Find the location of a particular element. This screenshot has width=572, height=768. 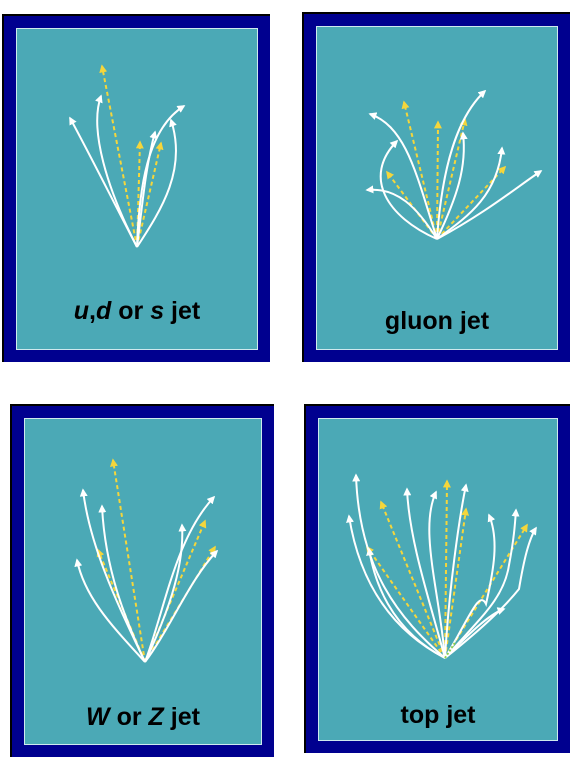

jet-label-part: u is located at coordinates (81, 311).